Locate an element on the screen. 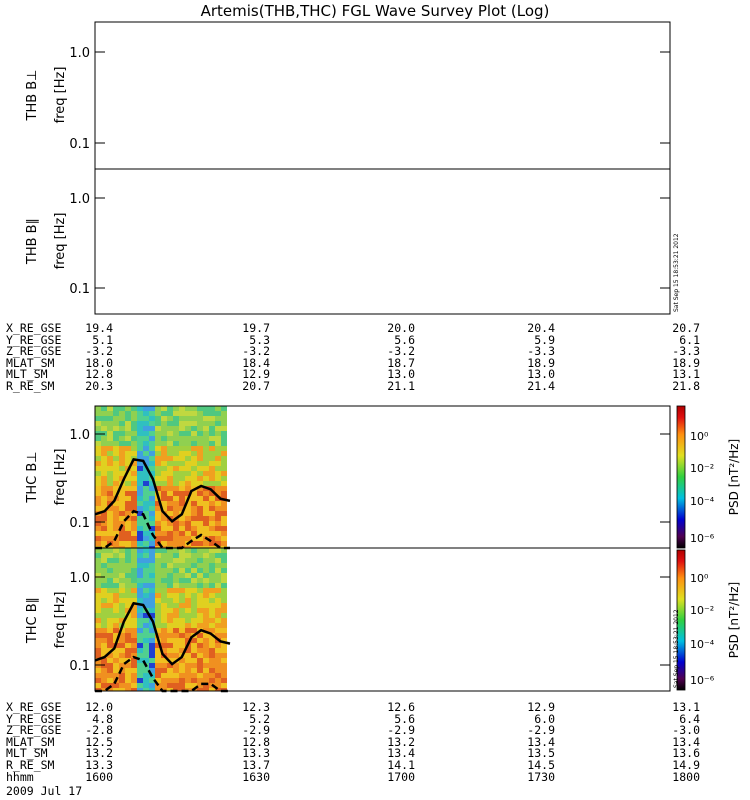  thb-eph-row-value: 5.1 is located at coordinates (102, 339).